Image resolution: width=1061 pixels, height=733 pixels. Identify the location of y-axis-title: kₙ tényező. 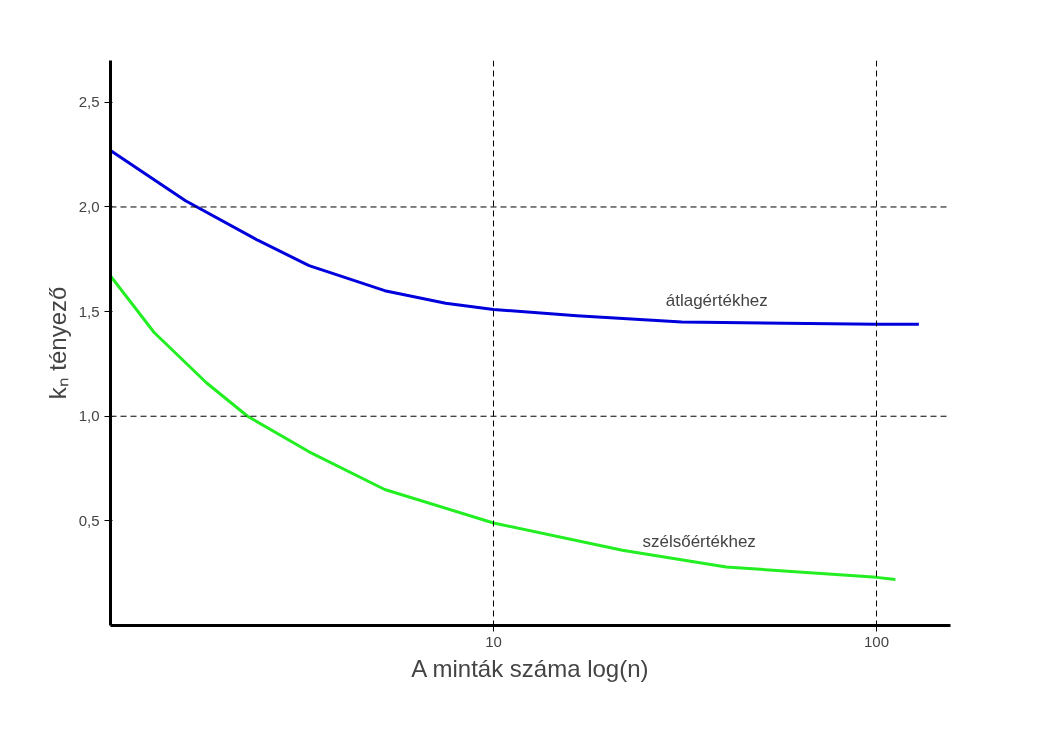
(57, 343).